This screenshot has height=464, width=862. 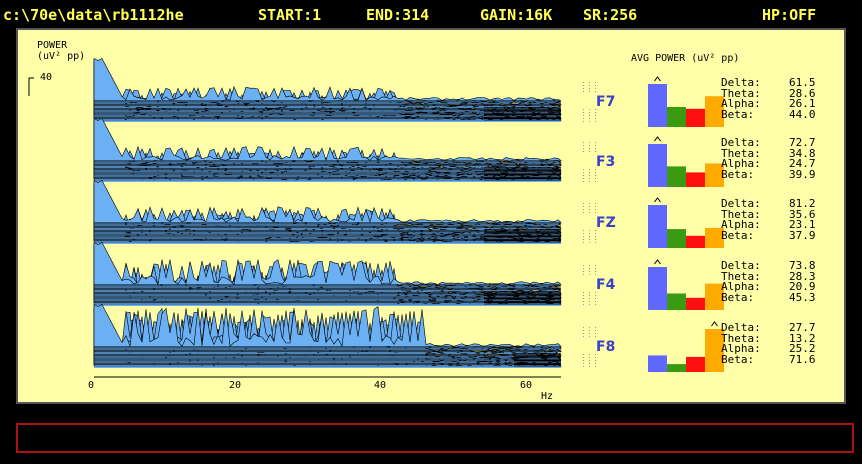 I want to click on value-alpha: 23.1, so click(x=802, y=225).